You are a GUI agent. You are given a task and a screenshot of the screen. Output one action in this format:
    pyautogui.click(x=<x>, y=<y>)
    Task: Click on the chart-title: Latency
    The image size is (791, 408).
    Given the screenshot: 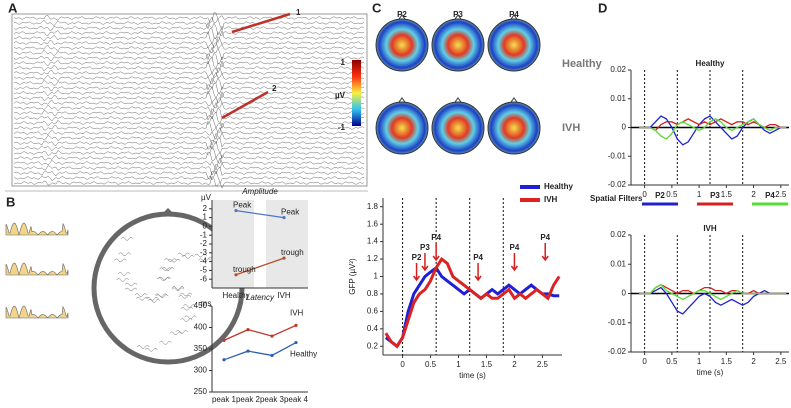 What is the action you would take?
    pyautogui.click(x=260, y=297)
    